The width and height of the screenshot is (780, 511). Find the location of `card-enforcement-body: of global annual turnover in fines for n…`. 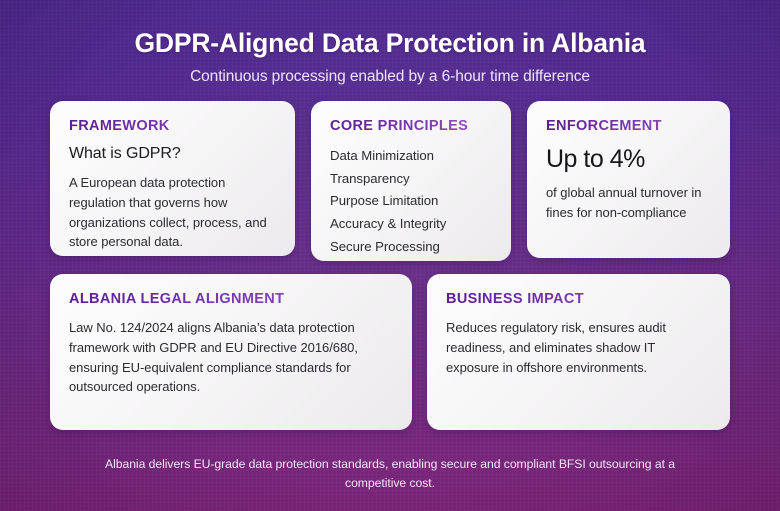

card-enforcement-body: of global annual turnover in fines for n… is located at coordinates (624, 202).